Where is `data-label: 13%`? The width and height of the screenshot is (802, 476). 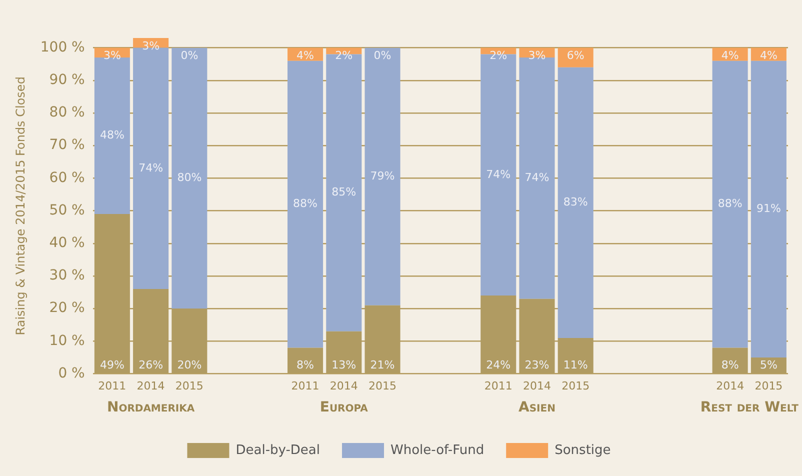 data-label: 13% is located at coordinates (344, 365).